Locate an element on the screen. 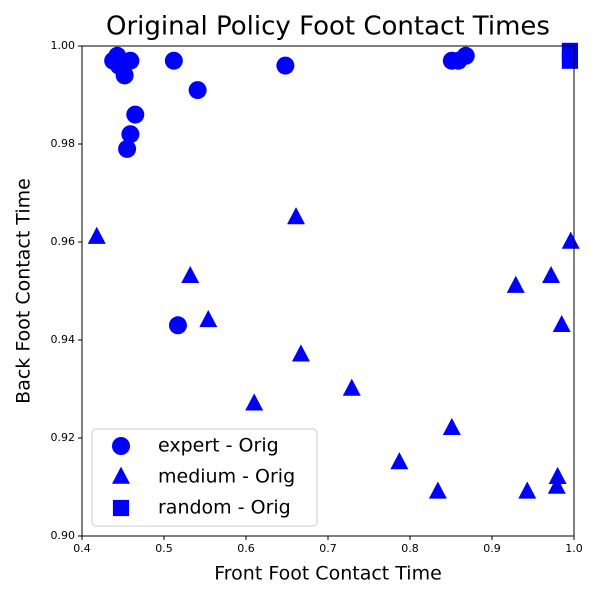 The image size is (600, 600). y-tick-label: 1.00 is located at coordinates (63, 45).